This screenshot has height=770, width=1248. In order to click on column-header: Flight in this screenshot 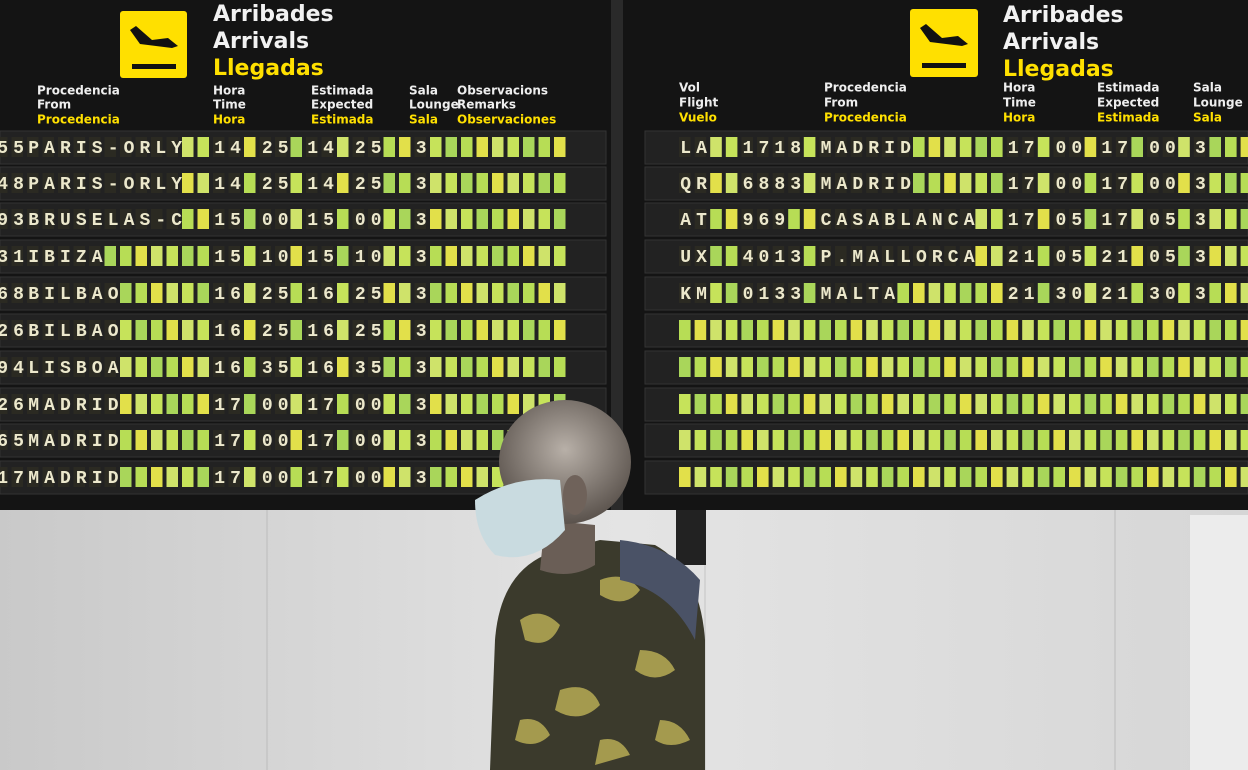, I will do `click(699, 103)`.